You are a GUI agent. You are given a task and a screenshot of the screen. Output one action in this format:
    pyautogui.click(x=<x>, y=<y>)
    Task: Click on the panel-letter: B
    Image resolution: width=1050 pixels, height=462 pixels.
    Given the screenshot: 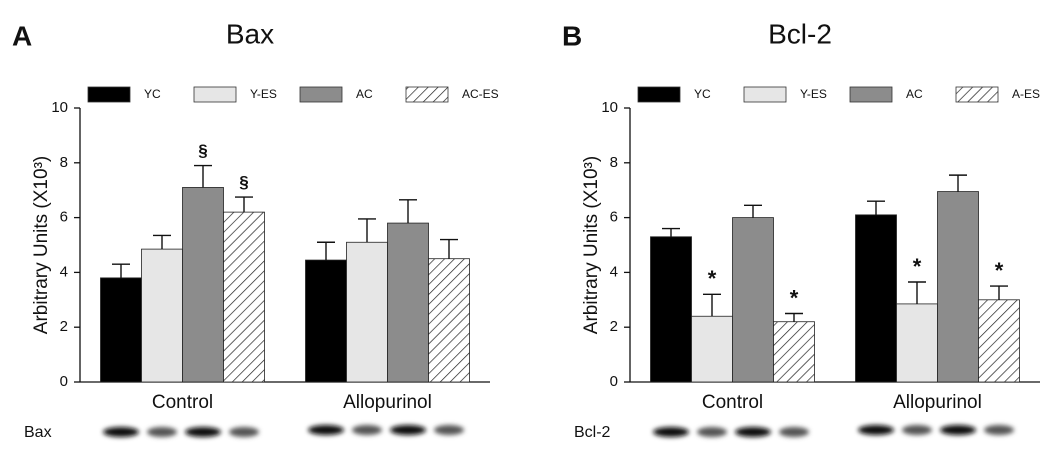 What is the action you would take?
    pyautogui.click(x=572, y=35)
    